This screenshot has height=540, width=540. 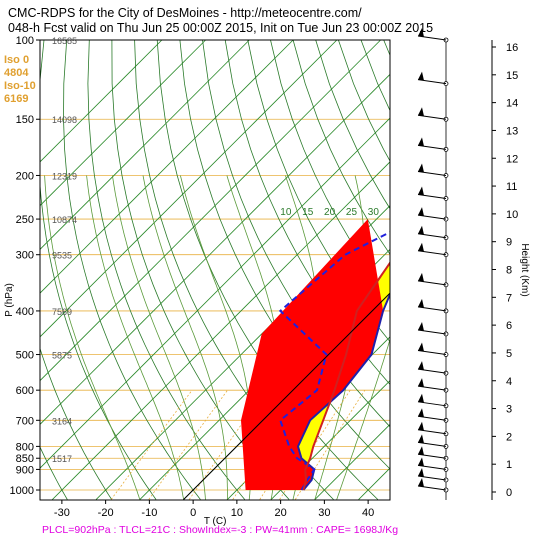 What do you see at coordinates (62, 421) in the screenshot?
I see `height-label: 3164` at bounding box center [62, 421].